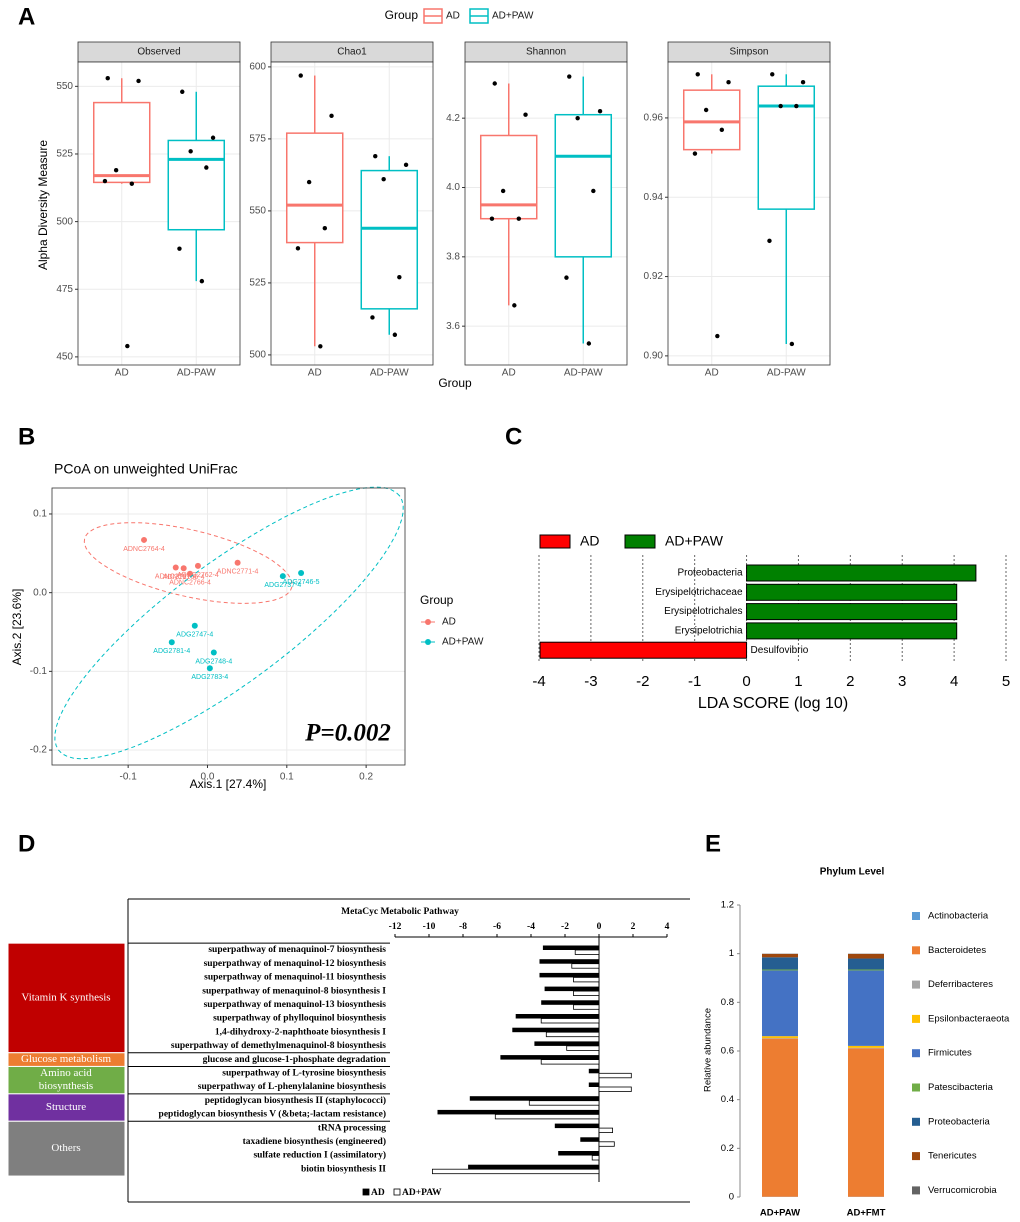 This screenshot has width=1020, height=1222. Describe the element at coordinates (589, 541) in the screenshot. I see `legend-label: AD` at that location.